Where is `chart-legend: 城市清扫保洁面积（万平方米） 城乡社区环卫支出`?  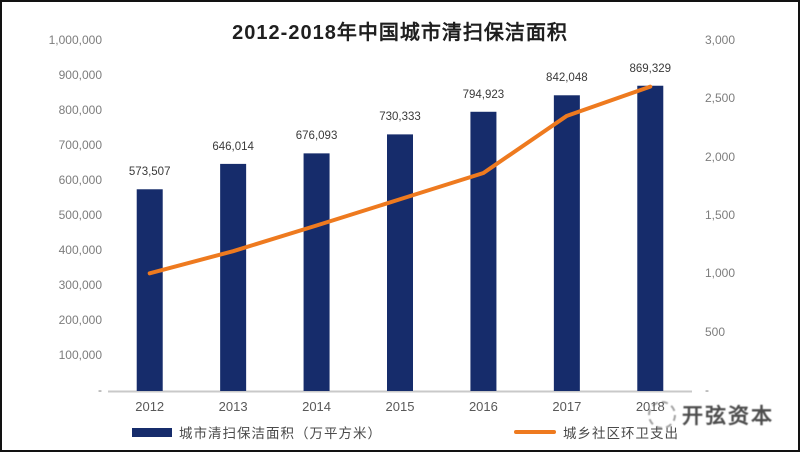
chart-legend: 城市清扫保洁面积（万平方米） 城乡社区环卫支出 is located at coordinates (400, 433).